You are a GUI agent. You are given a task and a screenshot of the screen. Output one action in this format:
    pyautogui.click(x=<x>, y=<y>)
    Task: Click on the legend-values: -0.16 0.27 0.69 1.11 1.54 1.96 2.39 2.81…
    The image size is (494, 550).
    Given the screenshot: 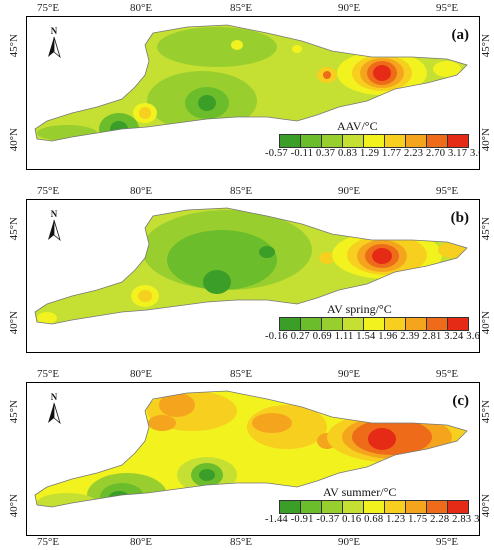 What is the action you would take?
    pyautogui.click(x=372, y=336)
    